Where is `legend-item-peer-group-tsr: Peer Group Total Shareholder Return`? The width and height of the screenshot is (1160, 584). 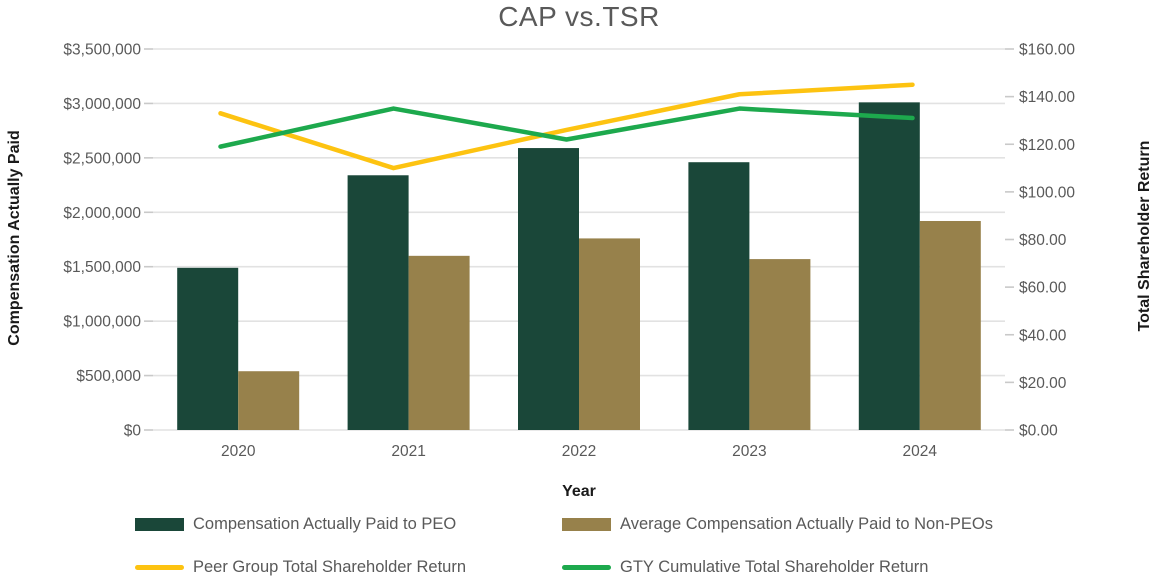 legend-item-peer-group-tsr: Peer Group Total Shareholder Return is located at coordinates (300, 567).